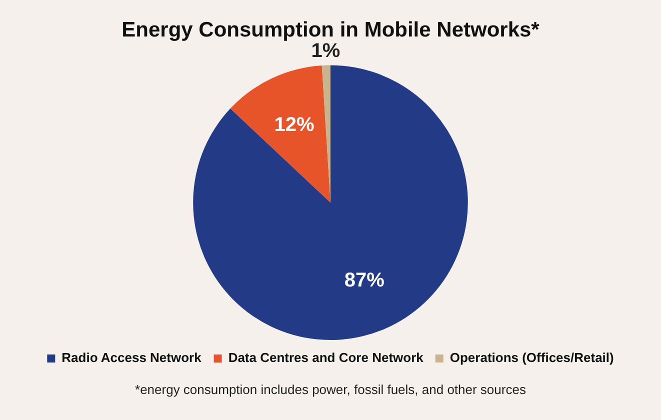  What do you see at coordinates (364, 280) in the screenshot?
I see `data-label: 87%` at bounding box center [364, 280].